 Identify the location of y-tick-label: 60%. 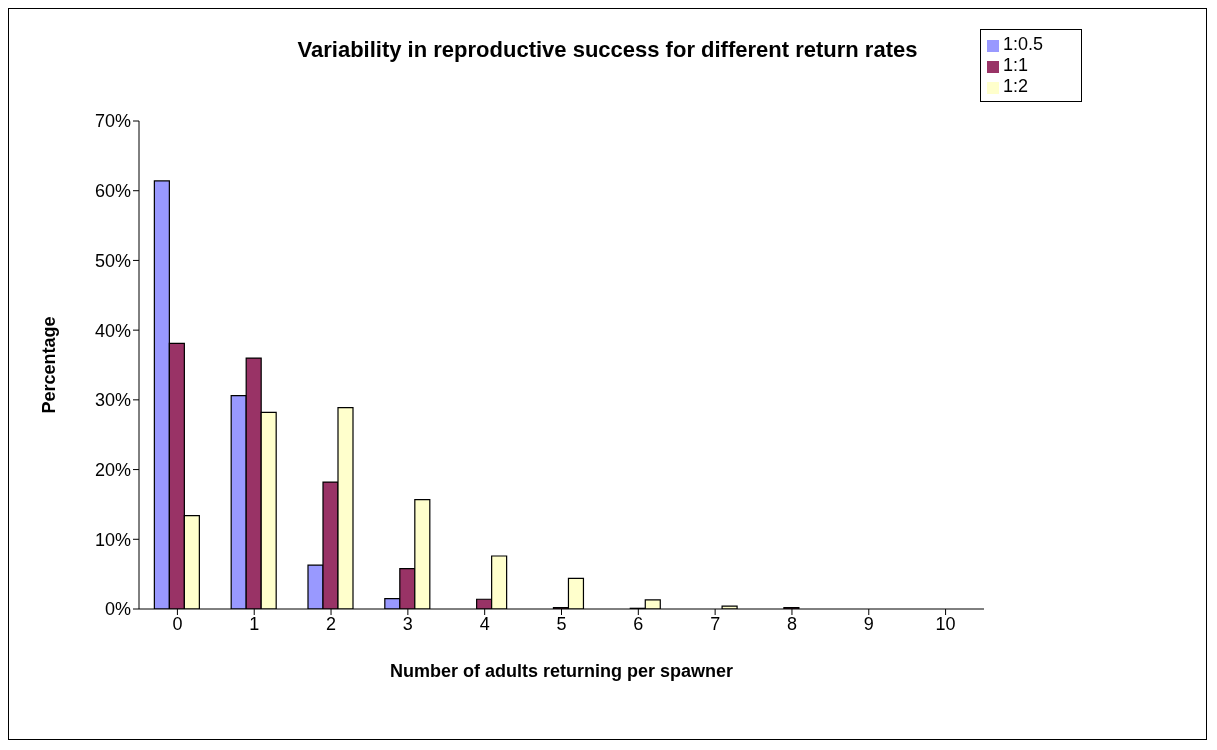
(112, 191).